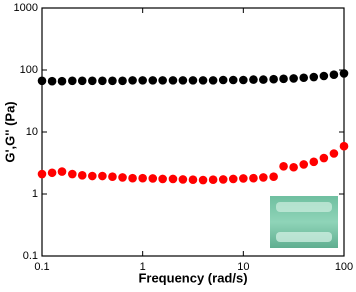  I want to click on x-tick-label: 100, so click(344, 267).